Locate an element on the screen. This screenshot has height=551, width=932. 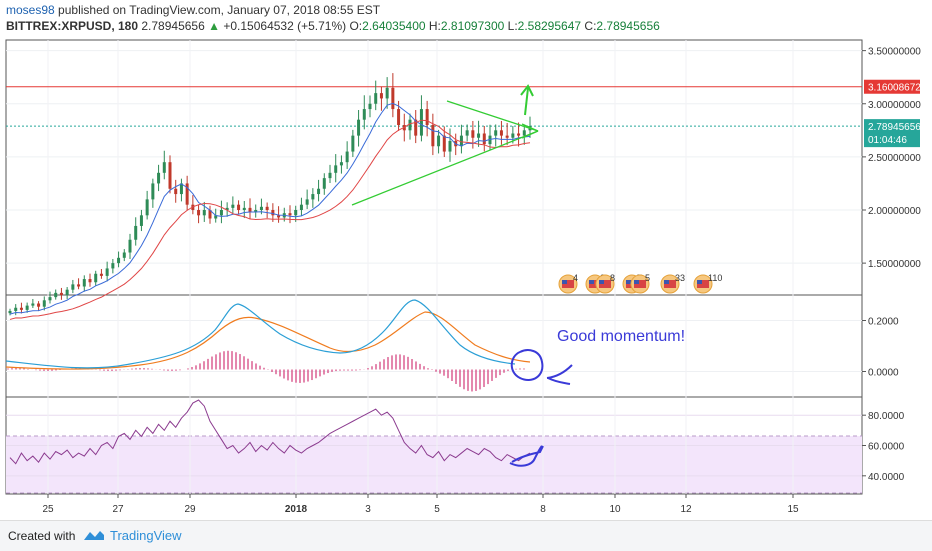
time-tick-label: 12 is located at coordinates (686, 509).